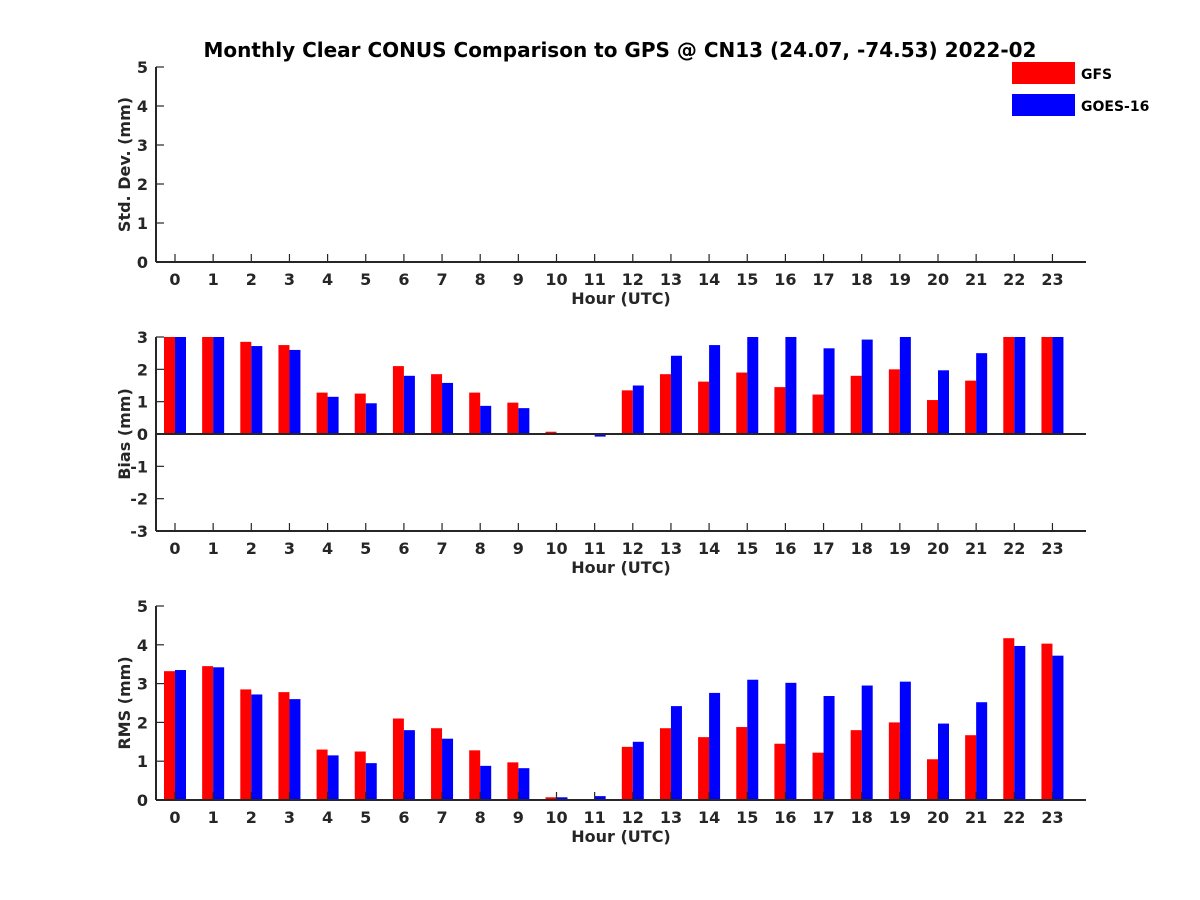 This screenshot has height=900, width=1200. Describe the element at coordinates (785, 548) in the screenshot. I see `x-tick-label: 16` at that location.